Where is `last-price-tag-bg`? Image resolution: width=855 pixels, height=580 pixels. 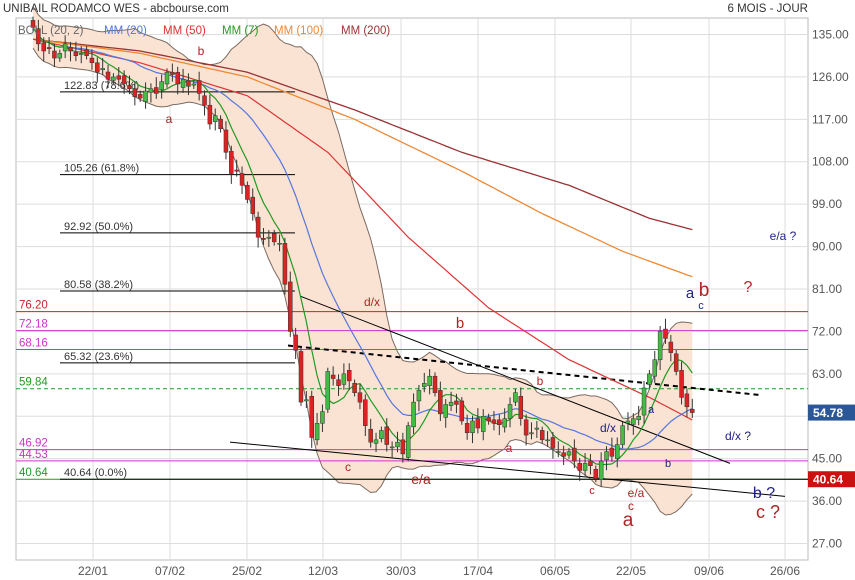
last-price-tag-bg is located at coordinates (831, 412).